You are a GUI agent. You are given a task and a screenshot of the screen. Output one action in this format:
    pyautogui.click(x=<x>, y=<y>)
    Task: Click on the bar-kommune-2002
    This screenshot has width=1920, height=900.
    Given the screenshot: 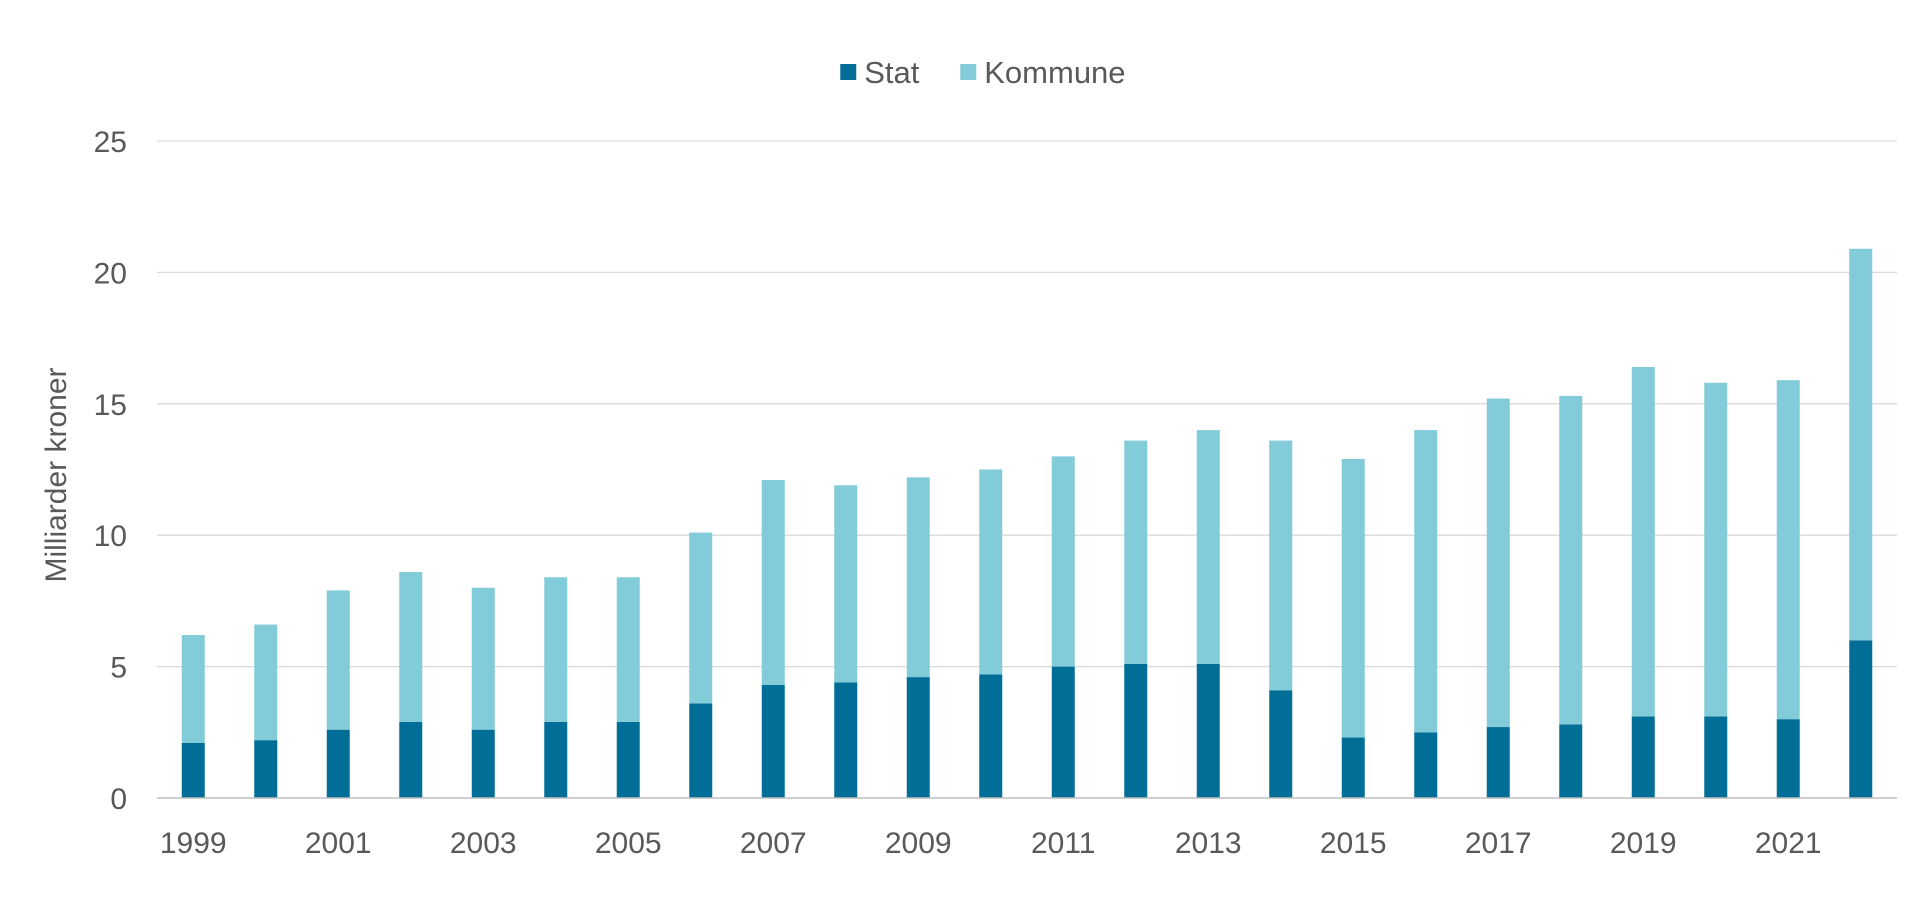 What is the action you would take?
    pyautogui.click(x=411, y=646)
    